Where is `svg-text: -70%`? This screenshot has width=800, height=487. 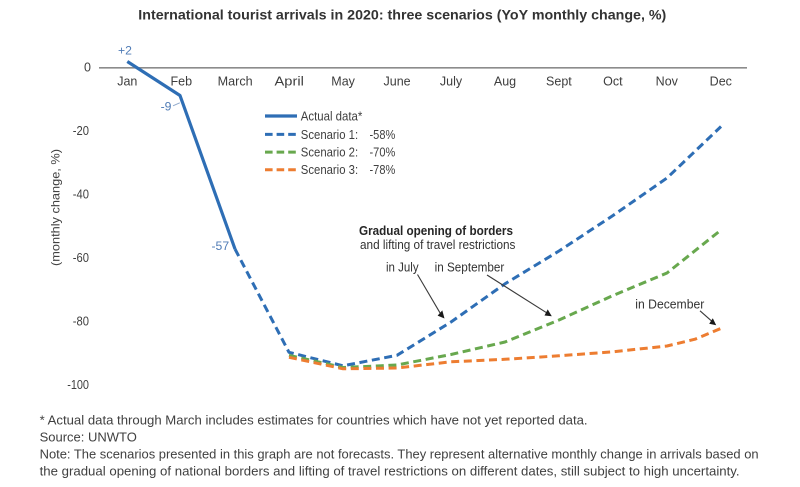
svg-text: -70% is located at coordinates (383, 152).